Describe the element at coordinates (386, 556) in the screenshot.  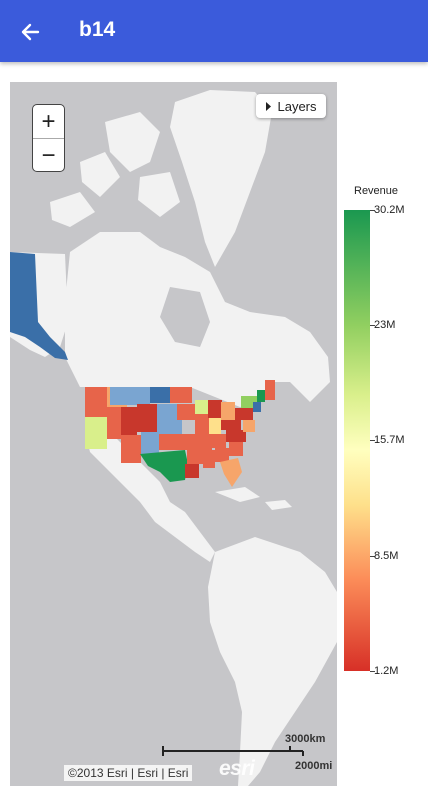
I see `legend-label-t4: 8.5M` at that location.